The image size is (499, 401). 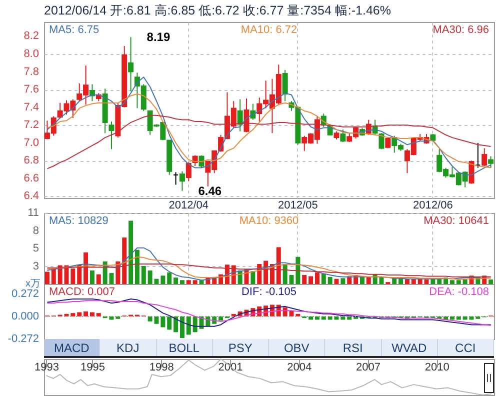 I want to click on y-tick-label: 3, so click(x=35, y=266).